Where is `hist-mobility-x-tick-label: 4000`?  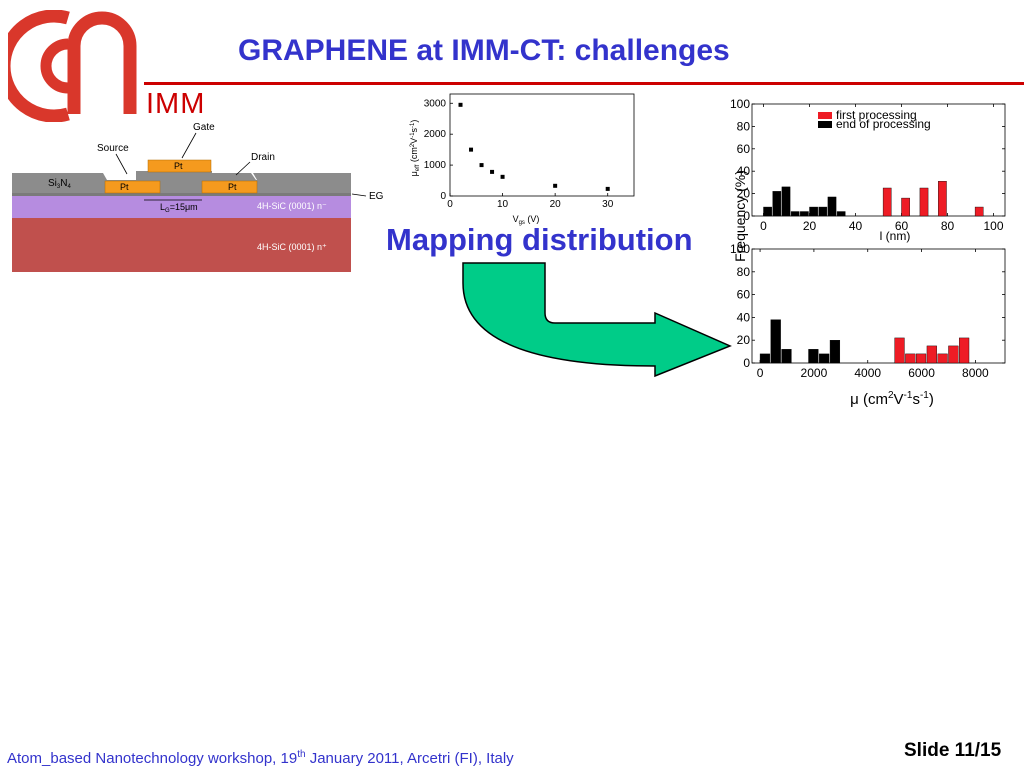
hist-mobility-x-tick-label: 4000 is located at coordinates (867, 373).